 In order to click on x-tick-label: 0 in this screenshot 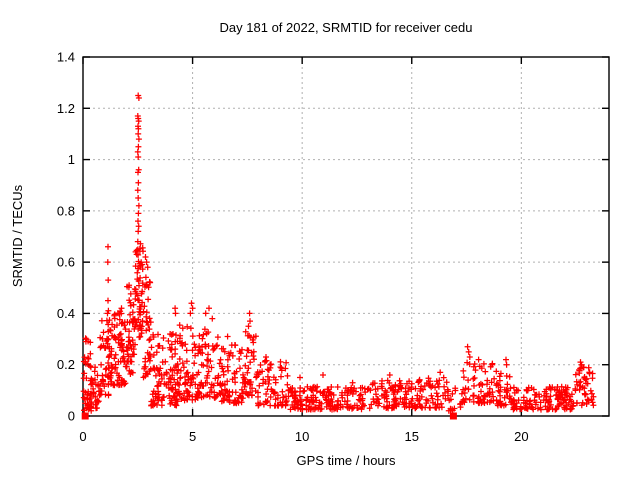, I will do `click(82, 436)`.